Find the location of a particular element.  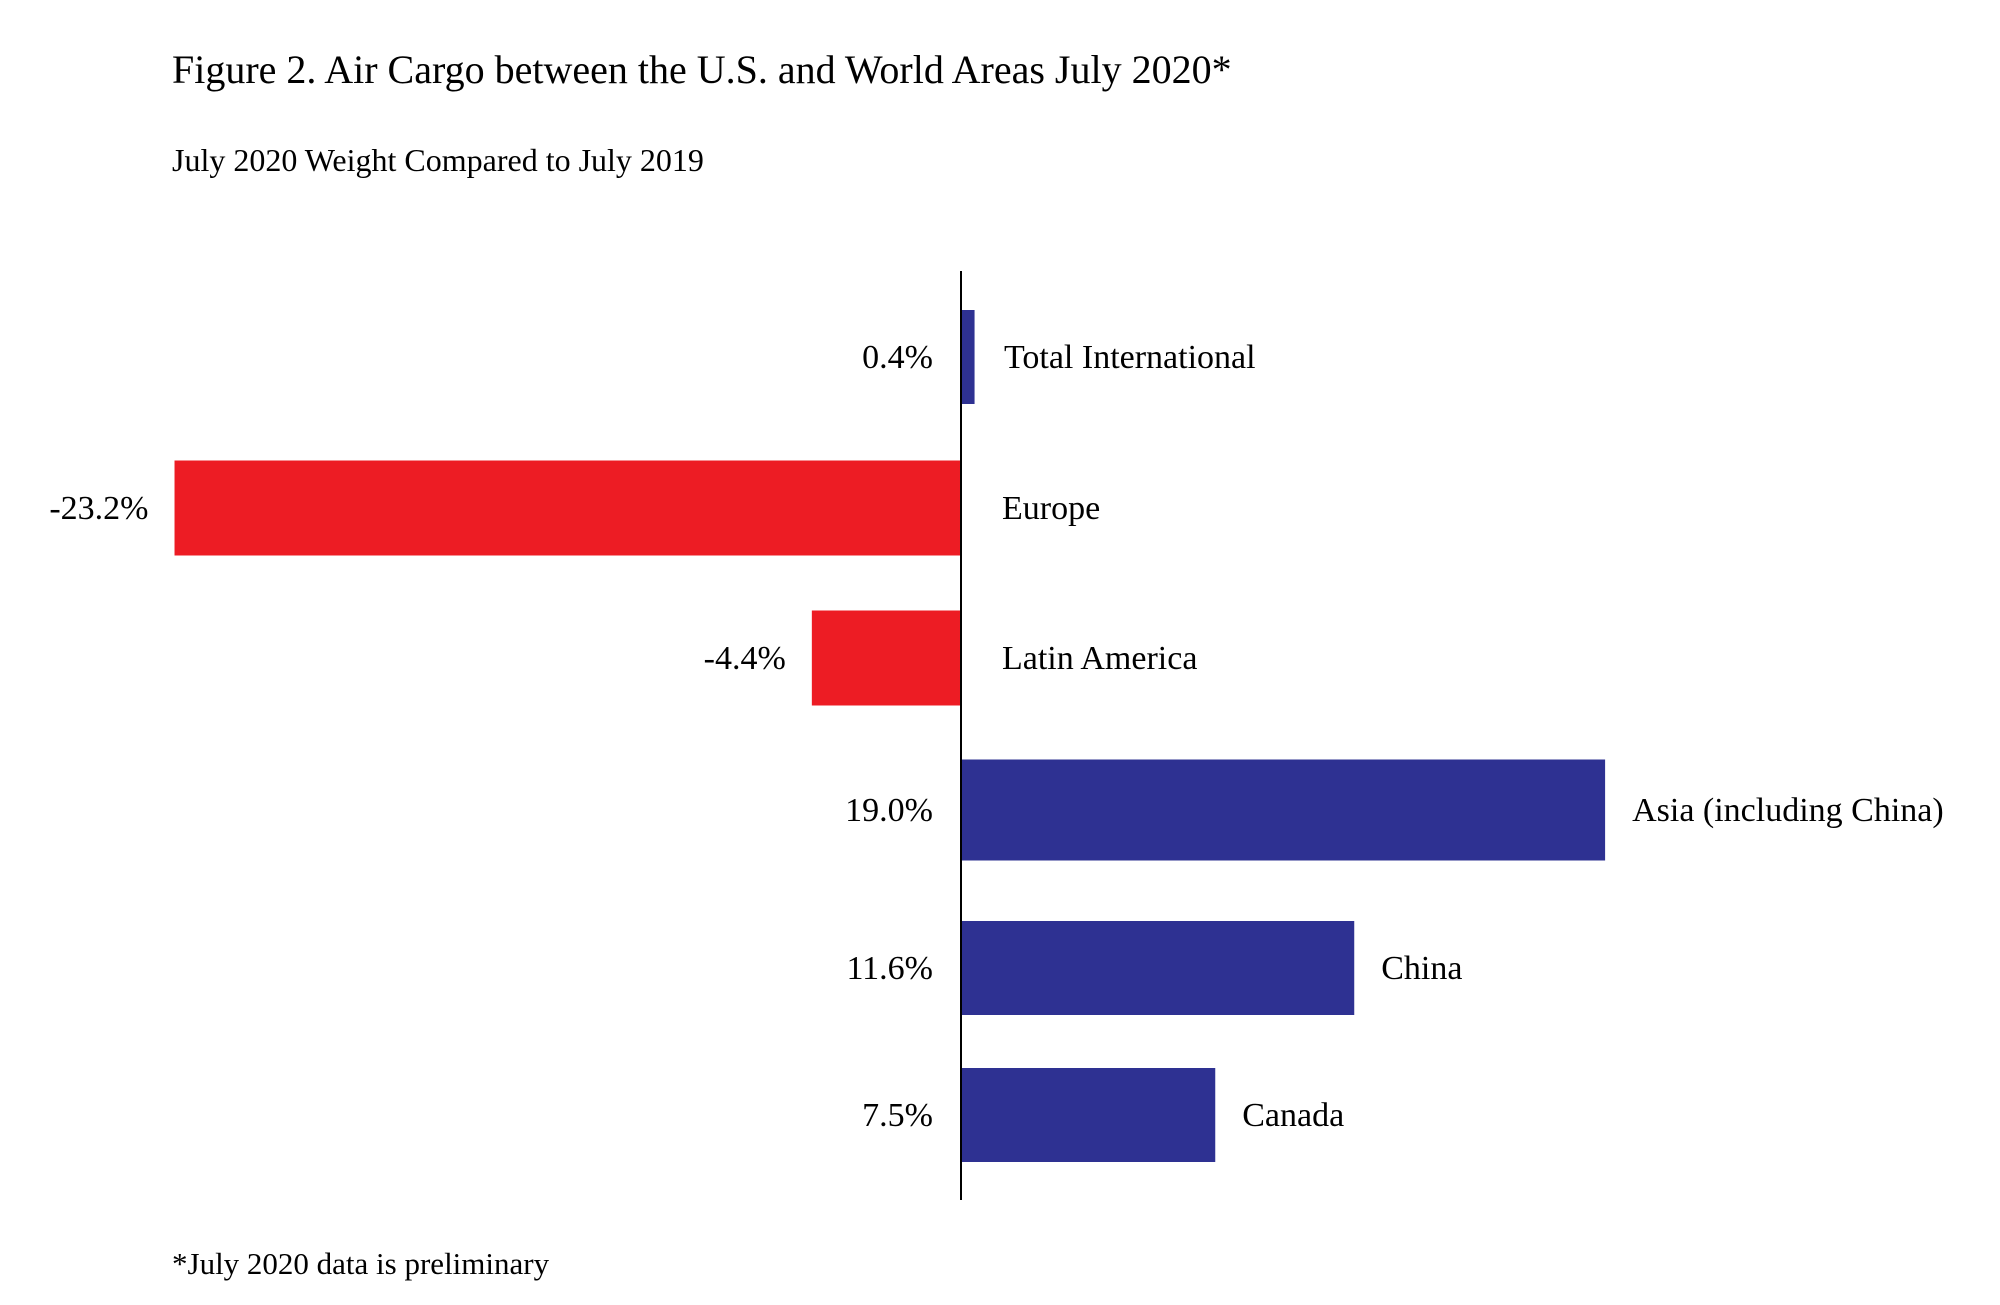

category-label: Canada is located at coordinates (1293, 1115).